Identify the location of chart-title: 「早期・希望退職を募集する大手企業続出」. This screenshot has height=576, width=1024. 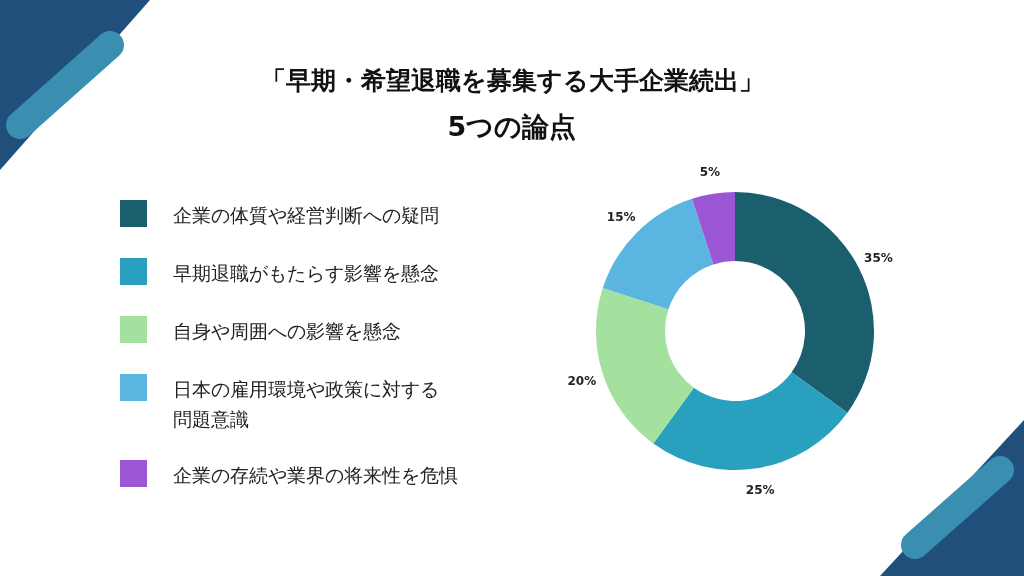
(512, 81).